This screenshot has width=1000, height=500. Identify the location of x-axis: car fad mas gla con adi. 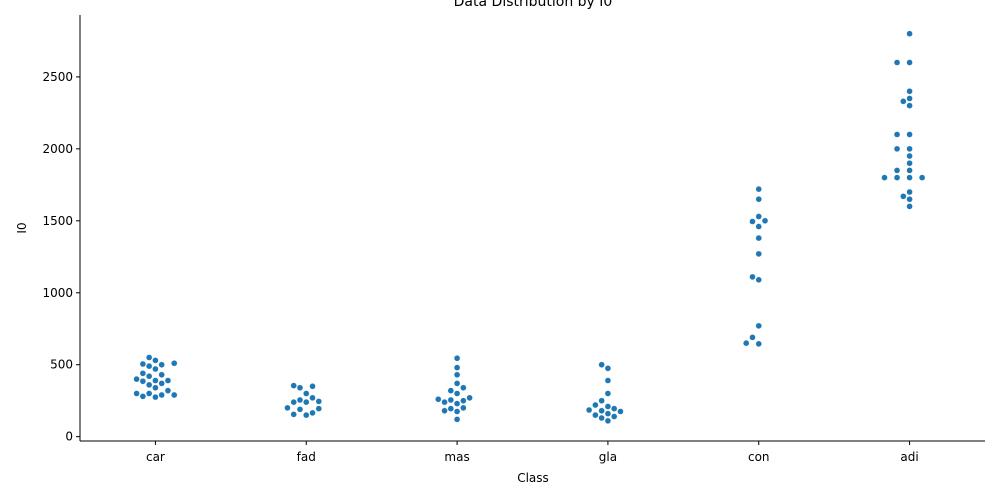
(532, 452).